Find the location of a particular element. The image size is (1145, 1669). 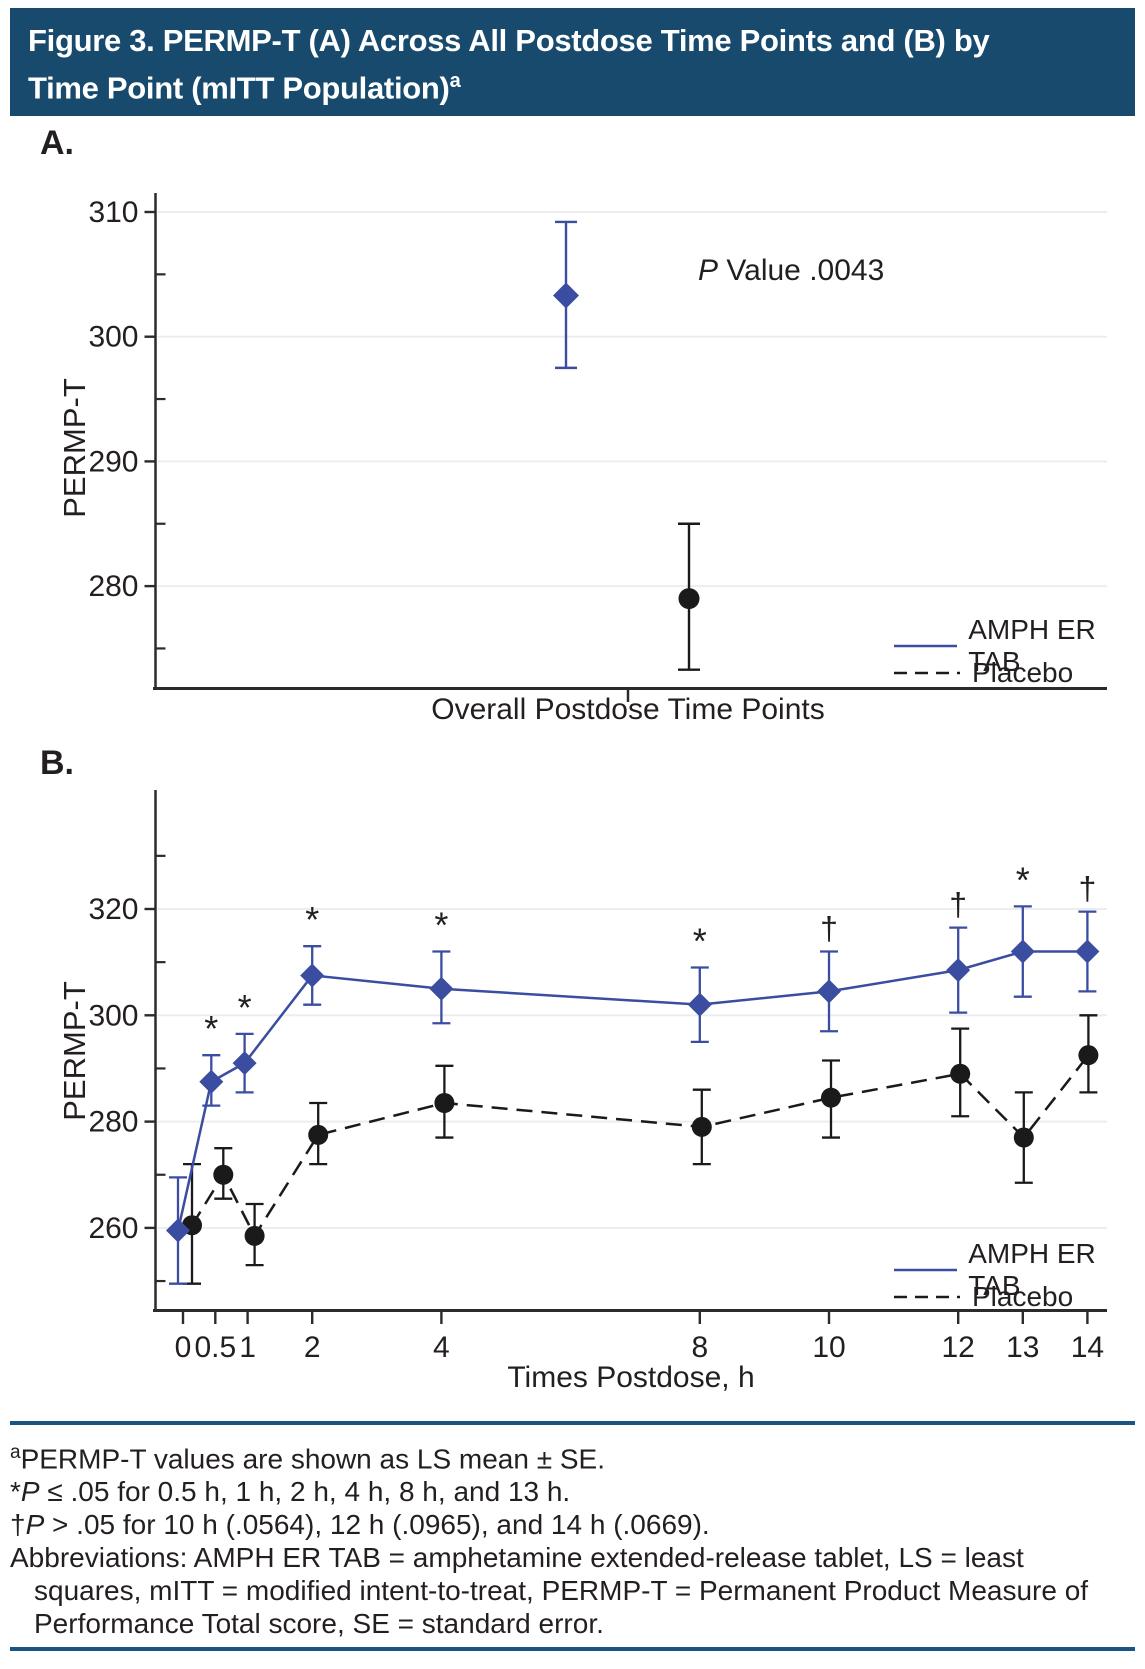

panel-a-label: A. is located at coordinates (57, 143).